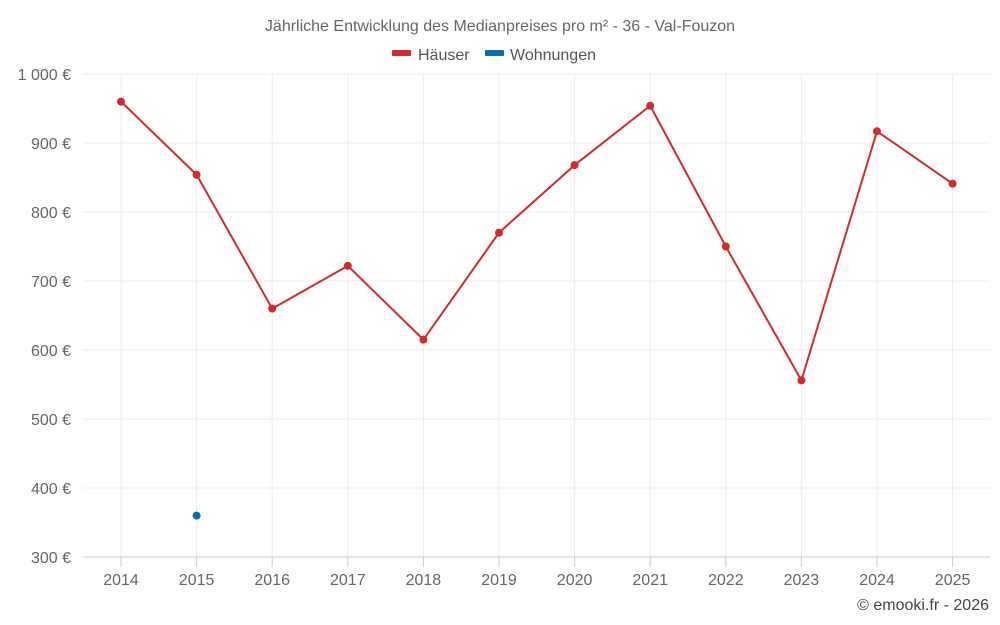  What do you see at coordinates (877, 131) in the screenshot?
I see `data-point-häuser-2024` at bounding box center [877, 131].